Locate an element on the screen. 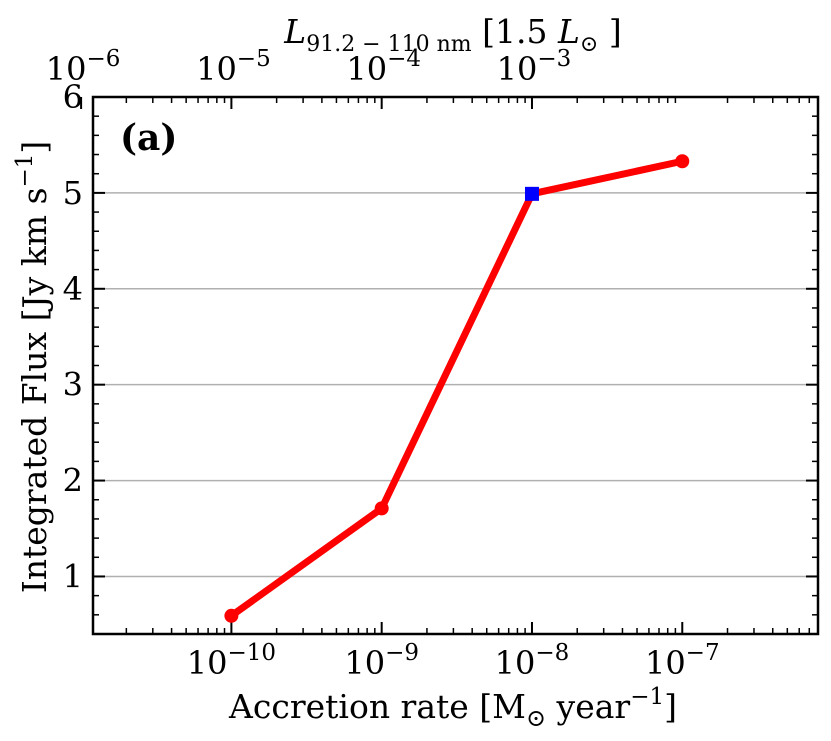  x-axis-label: Accretion rate [M⊙ year−1] is located at coordinates (452, 708).